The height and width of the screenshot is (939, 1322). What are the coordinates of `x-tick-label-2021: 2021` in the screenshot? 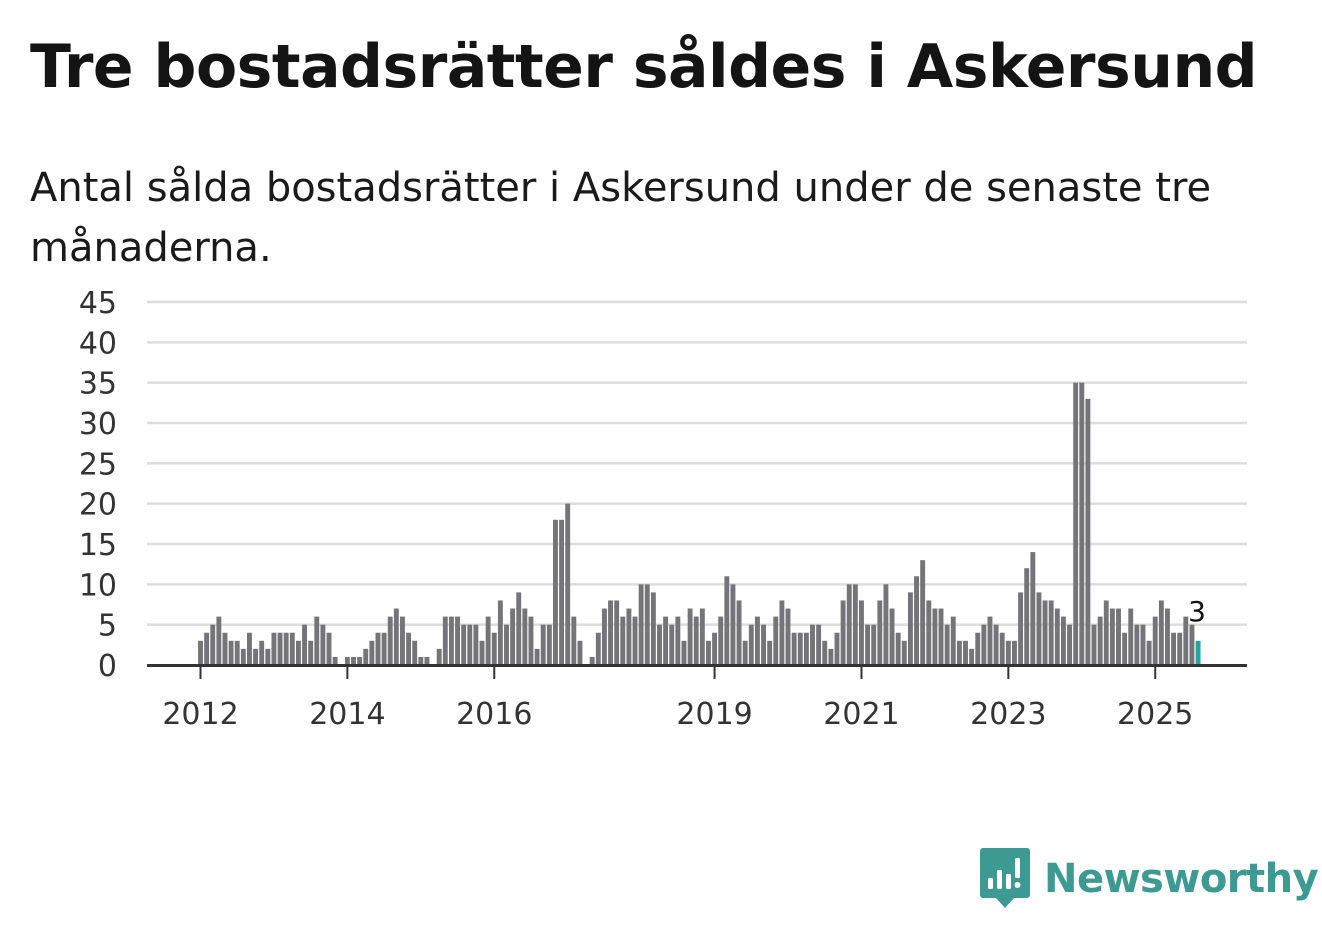 It's located at (861, 714).